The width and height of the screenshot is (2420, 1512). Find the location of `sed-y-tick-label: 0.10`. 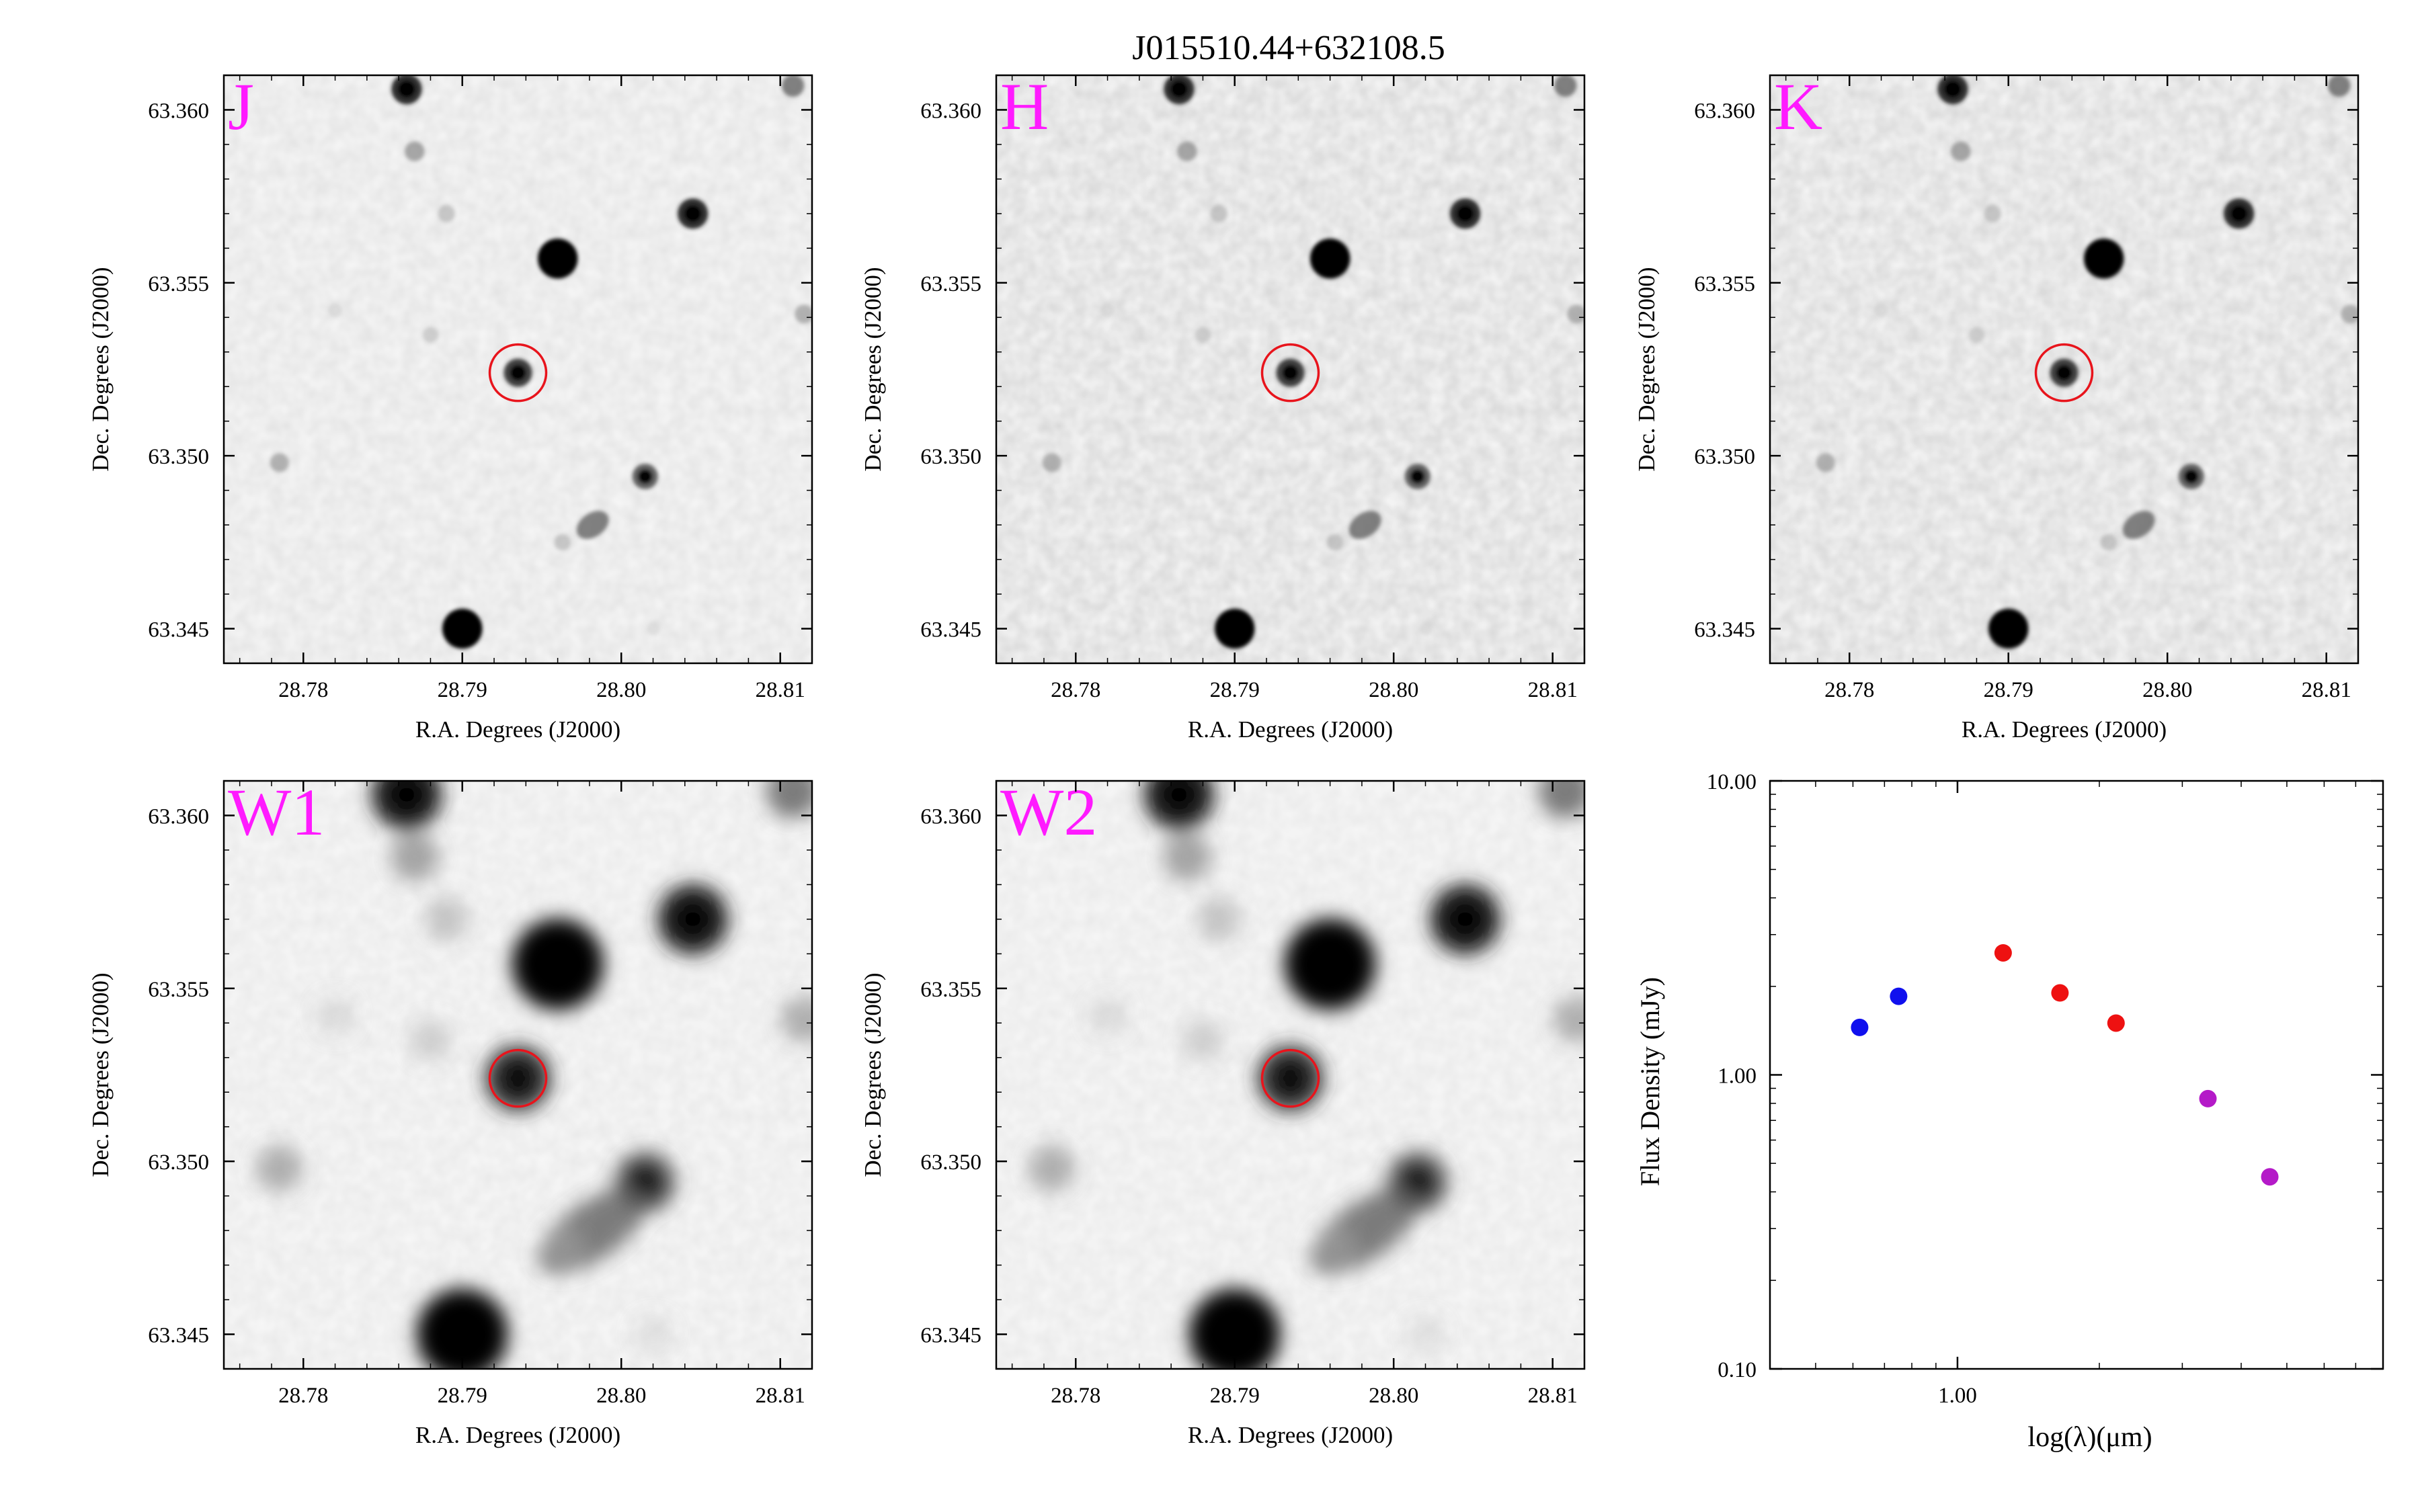

sed-y-tick-label: 0.10 is located at coordinates (1737, 1370).